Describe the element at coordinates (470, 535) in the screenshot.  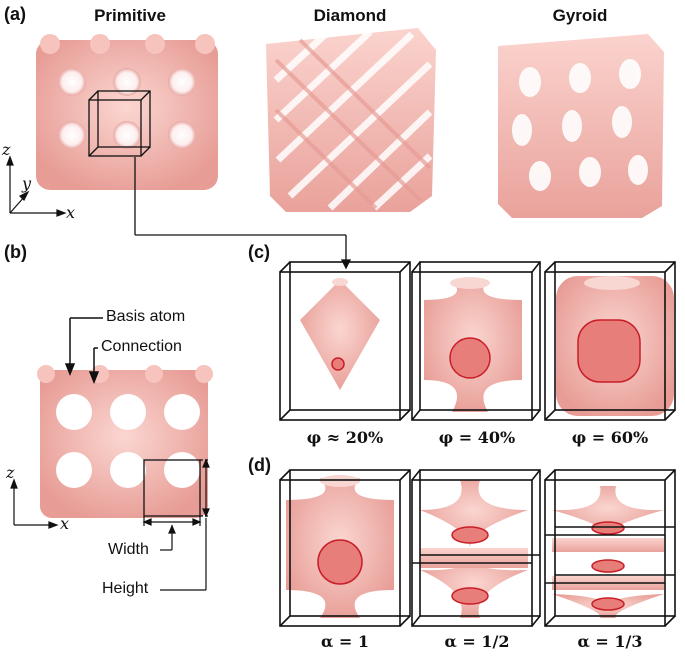
I see `section-alpha-half-top` at that location.